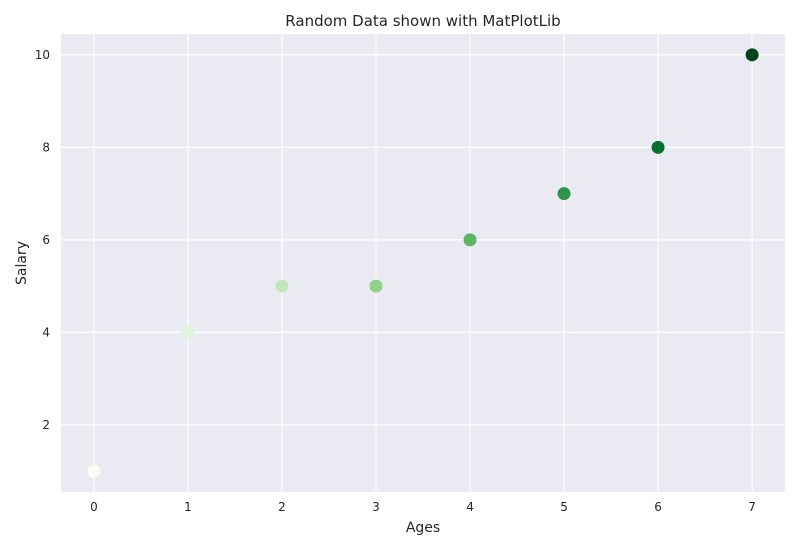  What do you see at coordinates (188, 507) in the screenshot?
I see `x-tick-label: 1` at bounding box center [188, 507].